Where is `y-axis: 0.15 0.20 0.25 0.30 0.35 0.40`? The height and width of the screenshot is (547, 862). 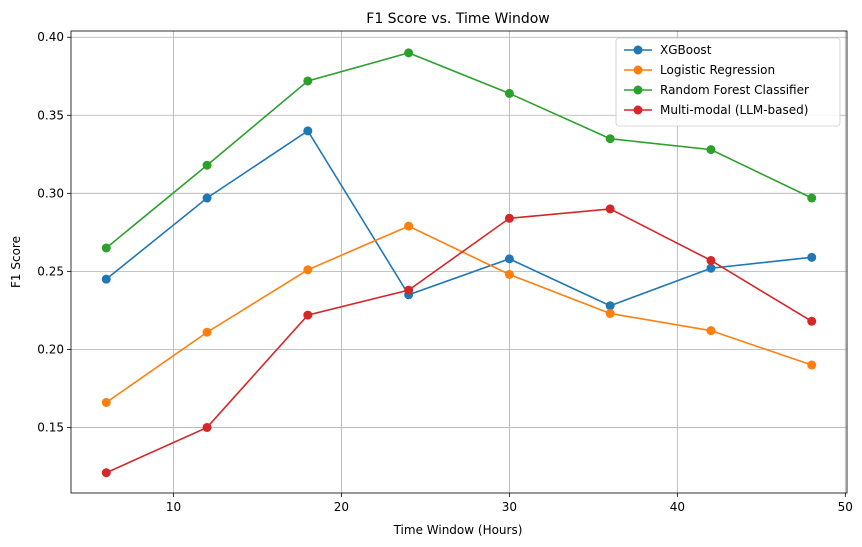
y-axis: 0.15 0.20 0.25 0.30 0.35 0.40 is located at coordinates (54, 232).